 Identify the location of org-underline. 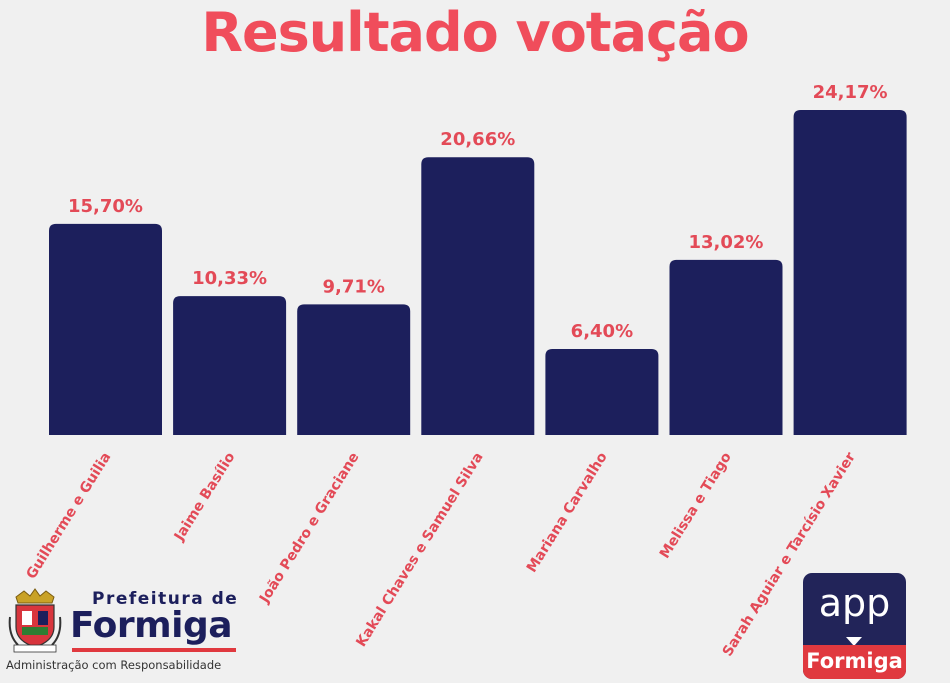
(154, 650).